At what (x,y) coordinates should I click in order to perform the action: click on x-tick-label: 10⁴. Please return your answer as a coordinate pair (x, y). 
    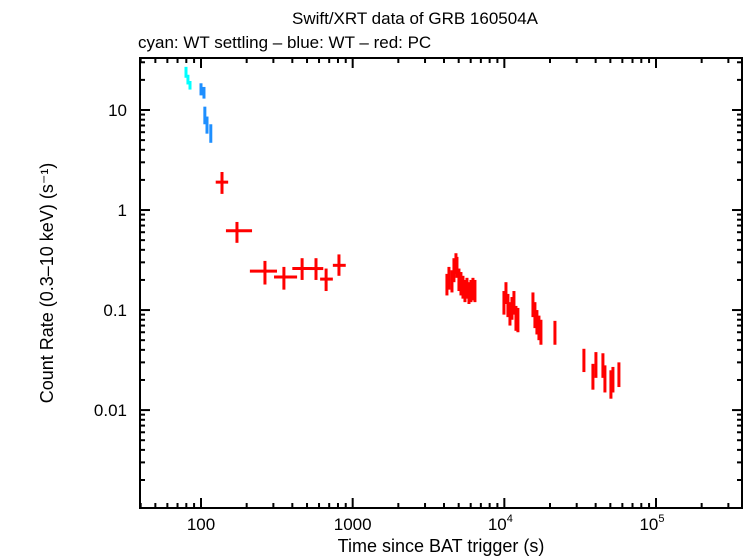
    Looking at the image, I should click on (500, 523).